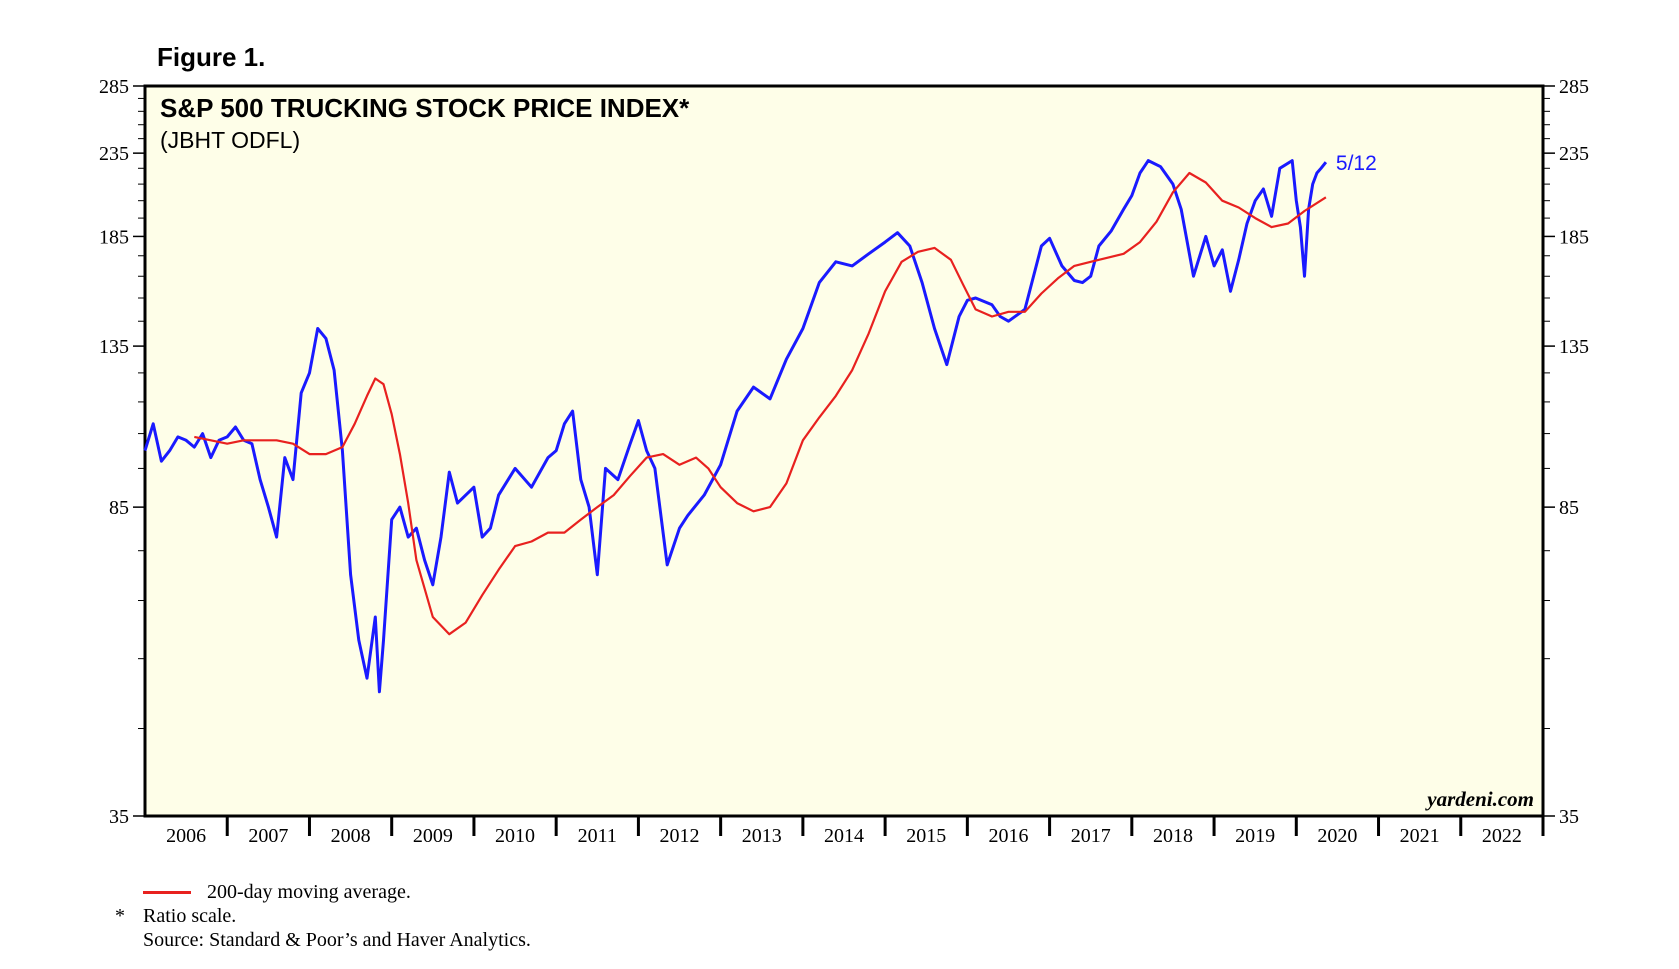 Image resolution: width=1679 pixels, height=969 pixels. Describe the element at coordinates (114, 237) in the screenshot. I see `y-tick-label-left: 185` at that location.